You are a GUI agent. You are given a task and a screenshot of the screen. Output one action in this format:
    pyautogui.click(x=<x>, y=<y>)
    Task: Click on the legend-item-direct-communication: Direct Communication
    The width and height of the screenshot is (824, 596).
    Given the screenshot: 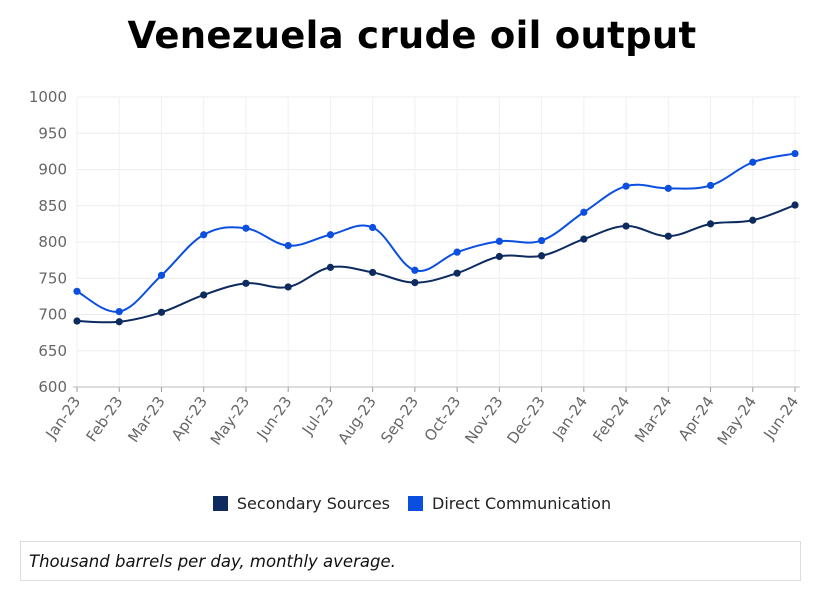 What is the action you would take?
    pyautogui.click(x=509, y=503)
    